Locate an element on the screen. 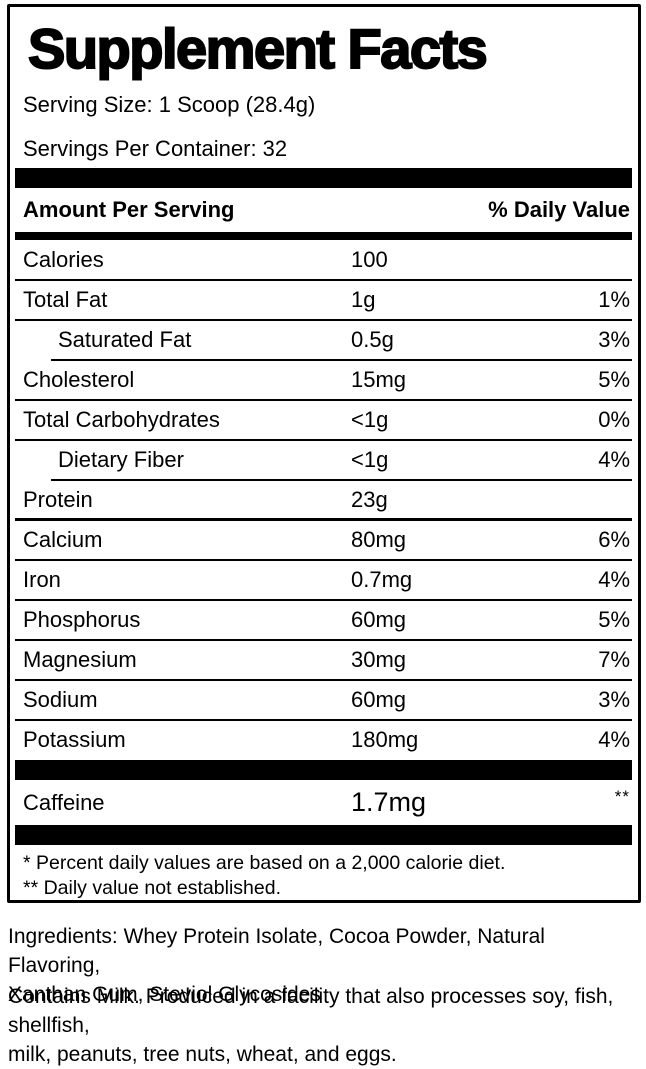 This screenshot has height=1069, width=646. nutrient-row: Total Carbohydrates <1g 0% is located at coordinates (323, 420).